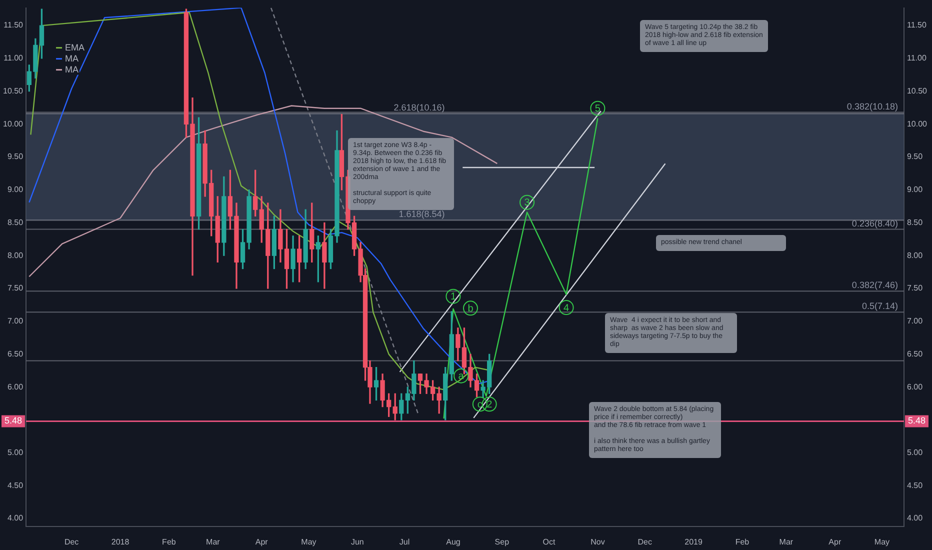  What do you see at coordinates (502, 541) in the screenshot?
I see `x-tick-label: Sep` at bounding box center [502, 541].